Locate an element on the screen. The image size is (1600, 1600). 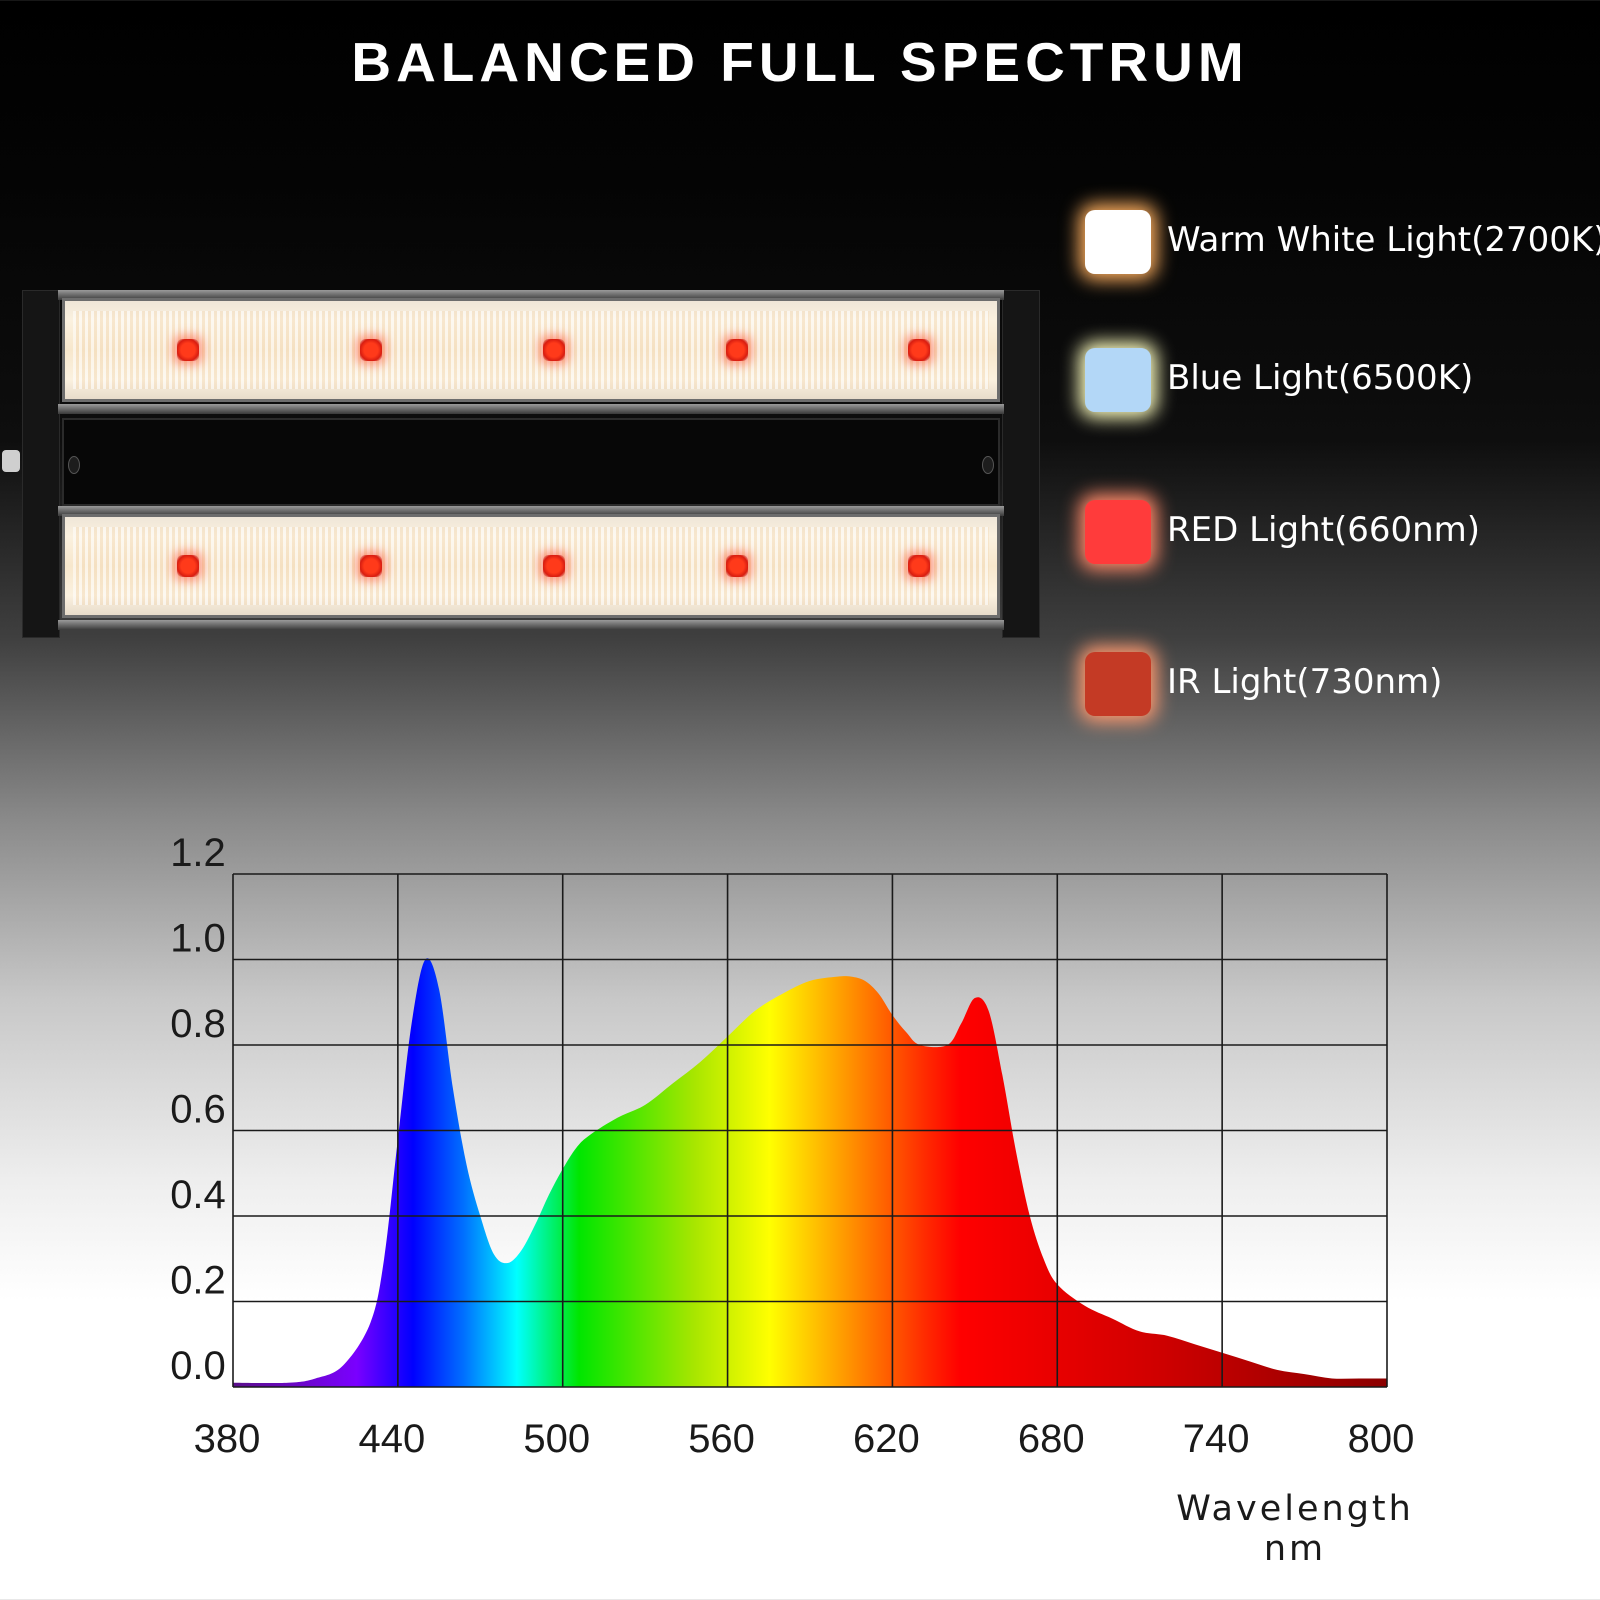
x-tick-label: 680 is located at coordinates (1051, 1439).